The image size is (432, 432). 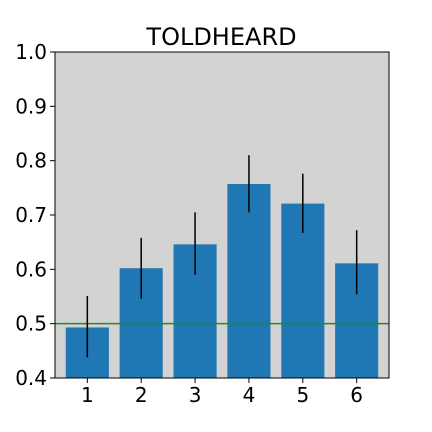 I want to click on x-tick-label: 4, so click(x=249, y=395).